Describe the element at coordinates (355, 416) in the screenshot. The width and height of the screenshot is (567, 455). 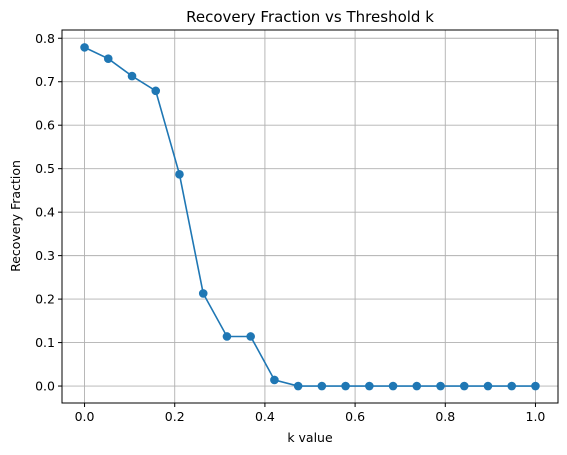
I see `x-tick-label: 0.6` at that location.